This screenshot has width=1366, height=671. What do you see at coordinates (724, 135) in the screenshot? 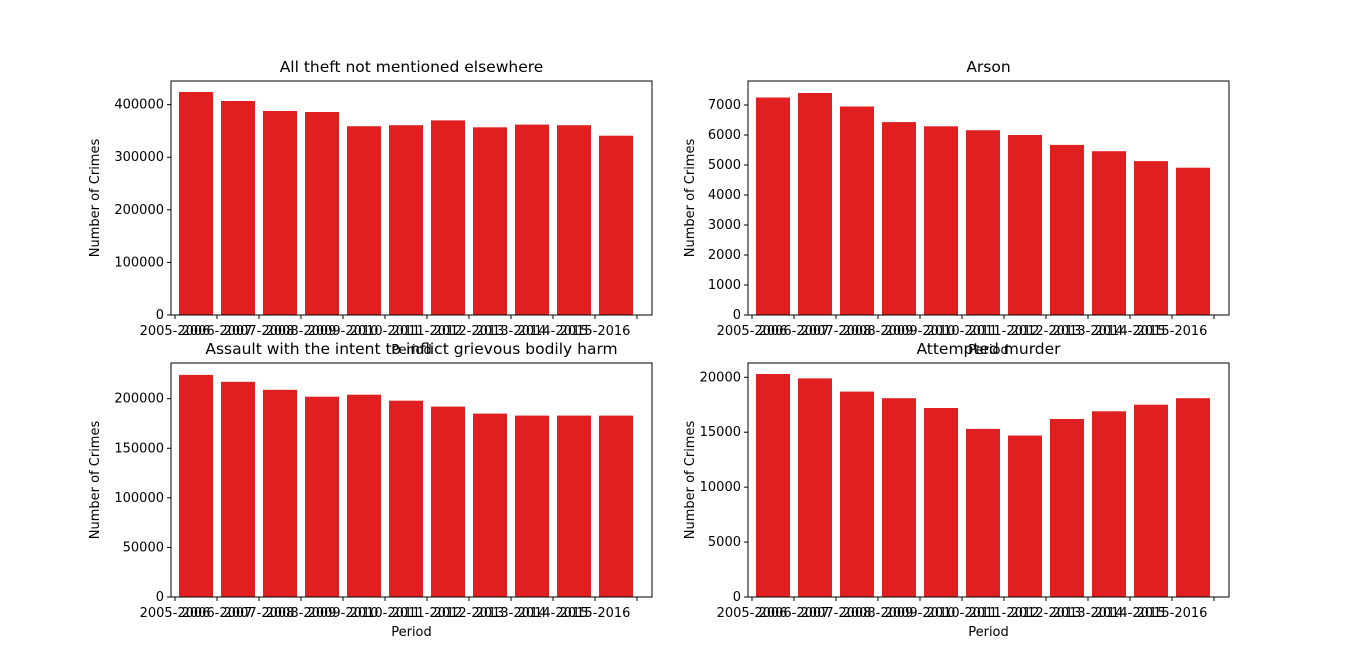
I see `y-tick-label: 6000` at bounding box center [724, 135].